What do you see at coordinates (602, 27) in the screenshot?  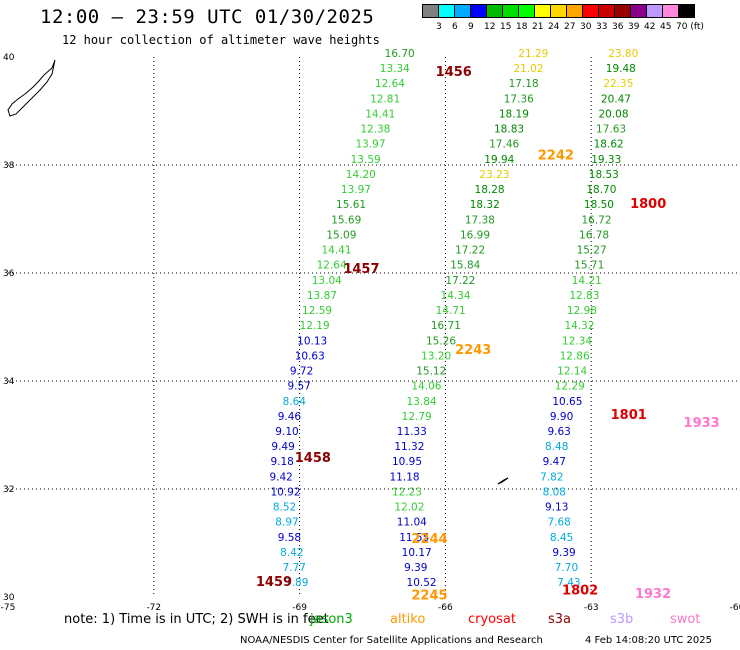 I see `color-scale-label: 33` at bounding box center [602, 27].